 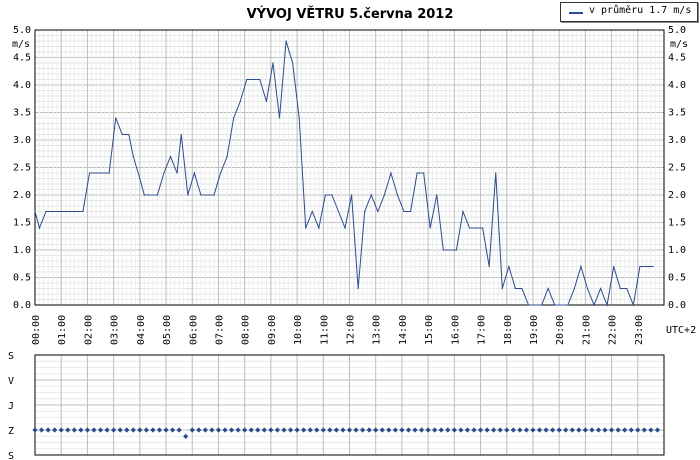 I want to click on direction-tick-label: S, so click(x=11, y=455).